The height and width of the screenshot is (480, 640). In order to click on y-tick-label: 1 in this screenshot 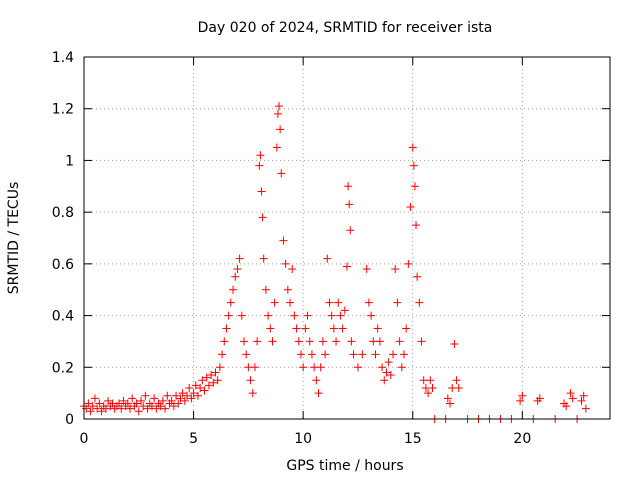, I will do `click(69, 161)`.